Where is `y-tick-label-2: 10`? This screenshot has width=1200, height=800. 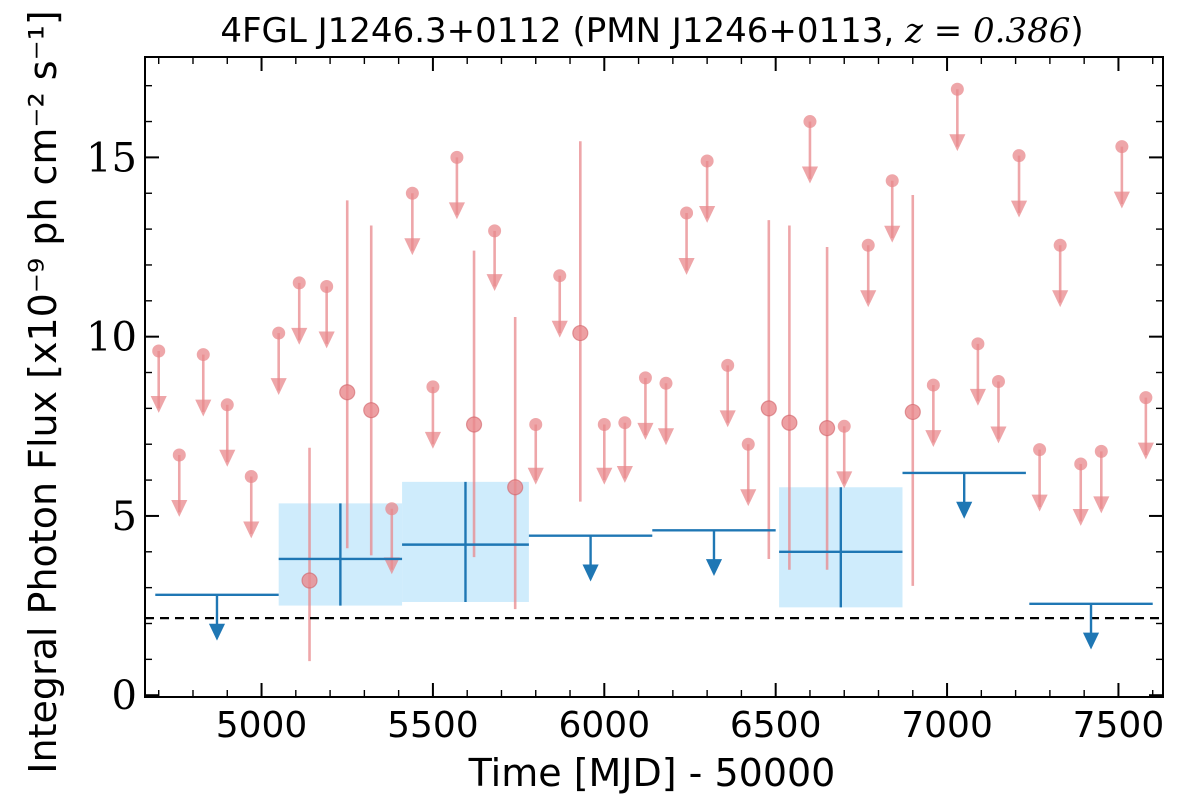
y-tick-label-2: 10 is located at coordinates (111, 338).